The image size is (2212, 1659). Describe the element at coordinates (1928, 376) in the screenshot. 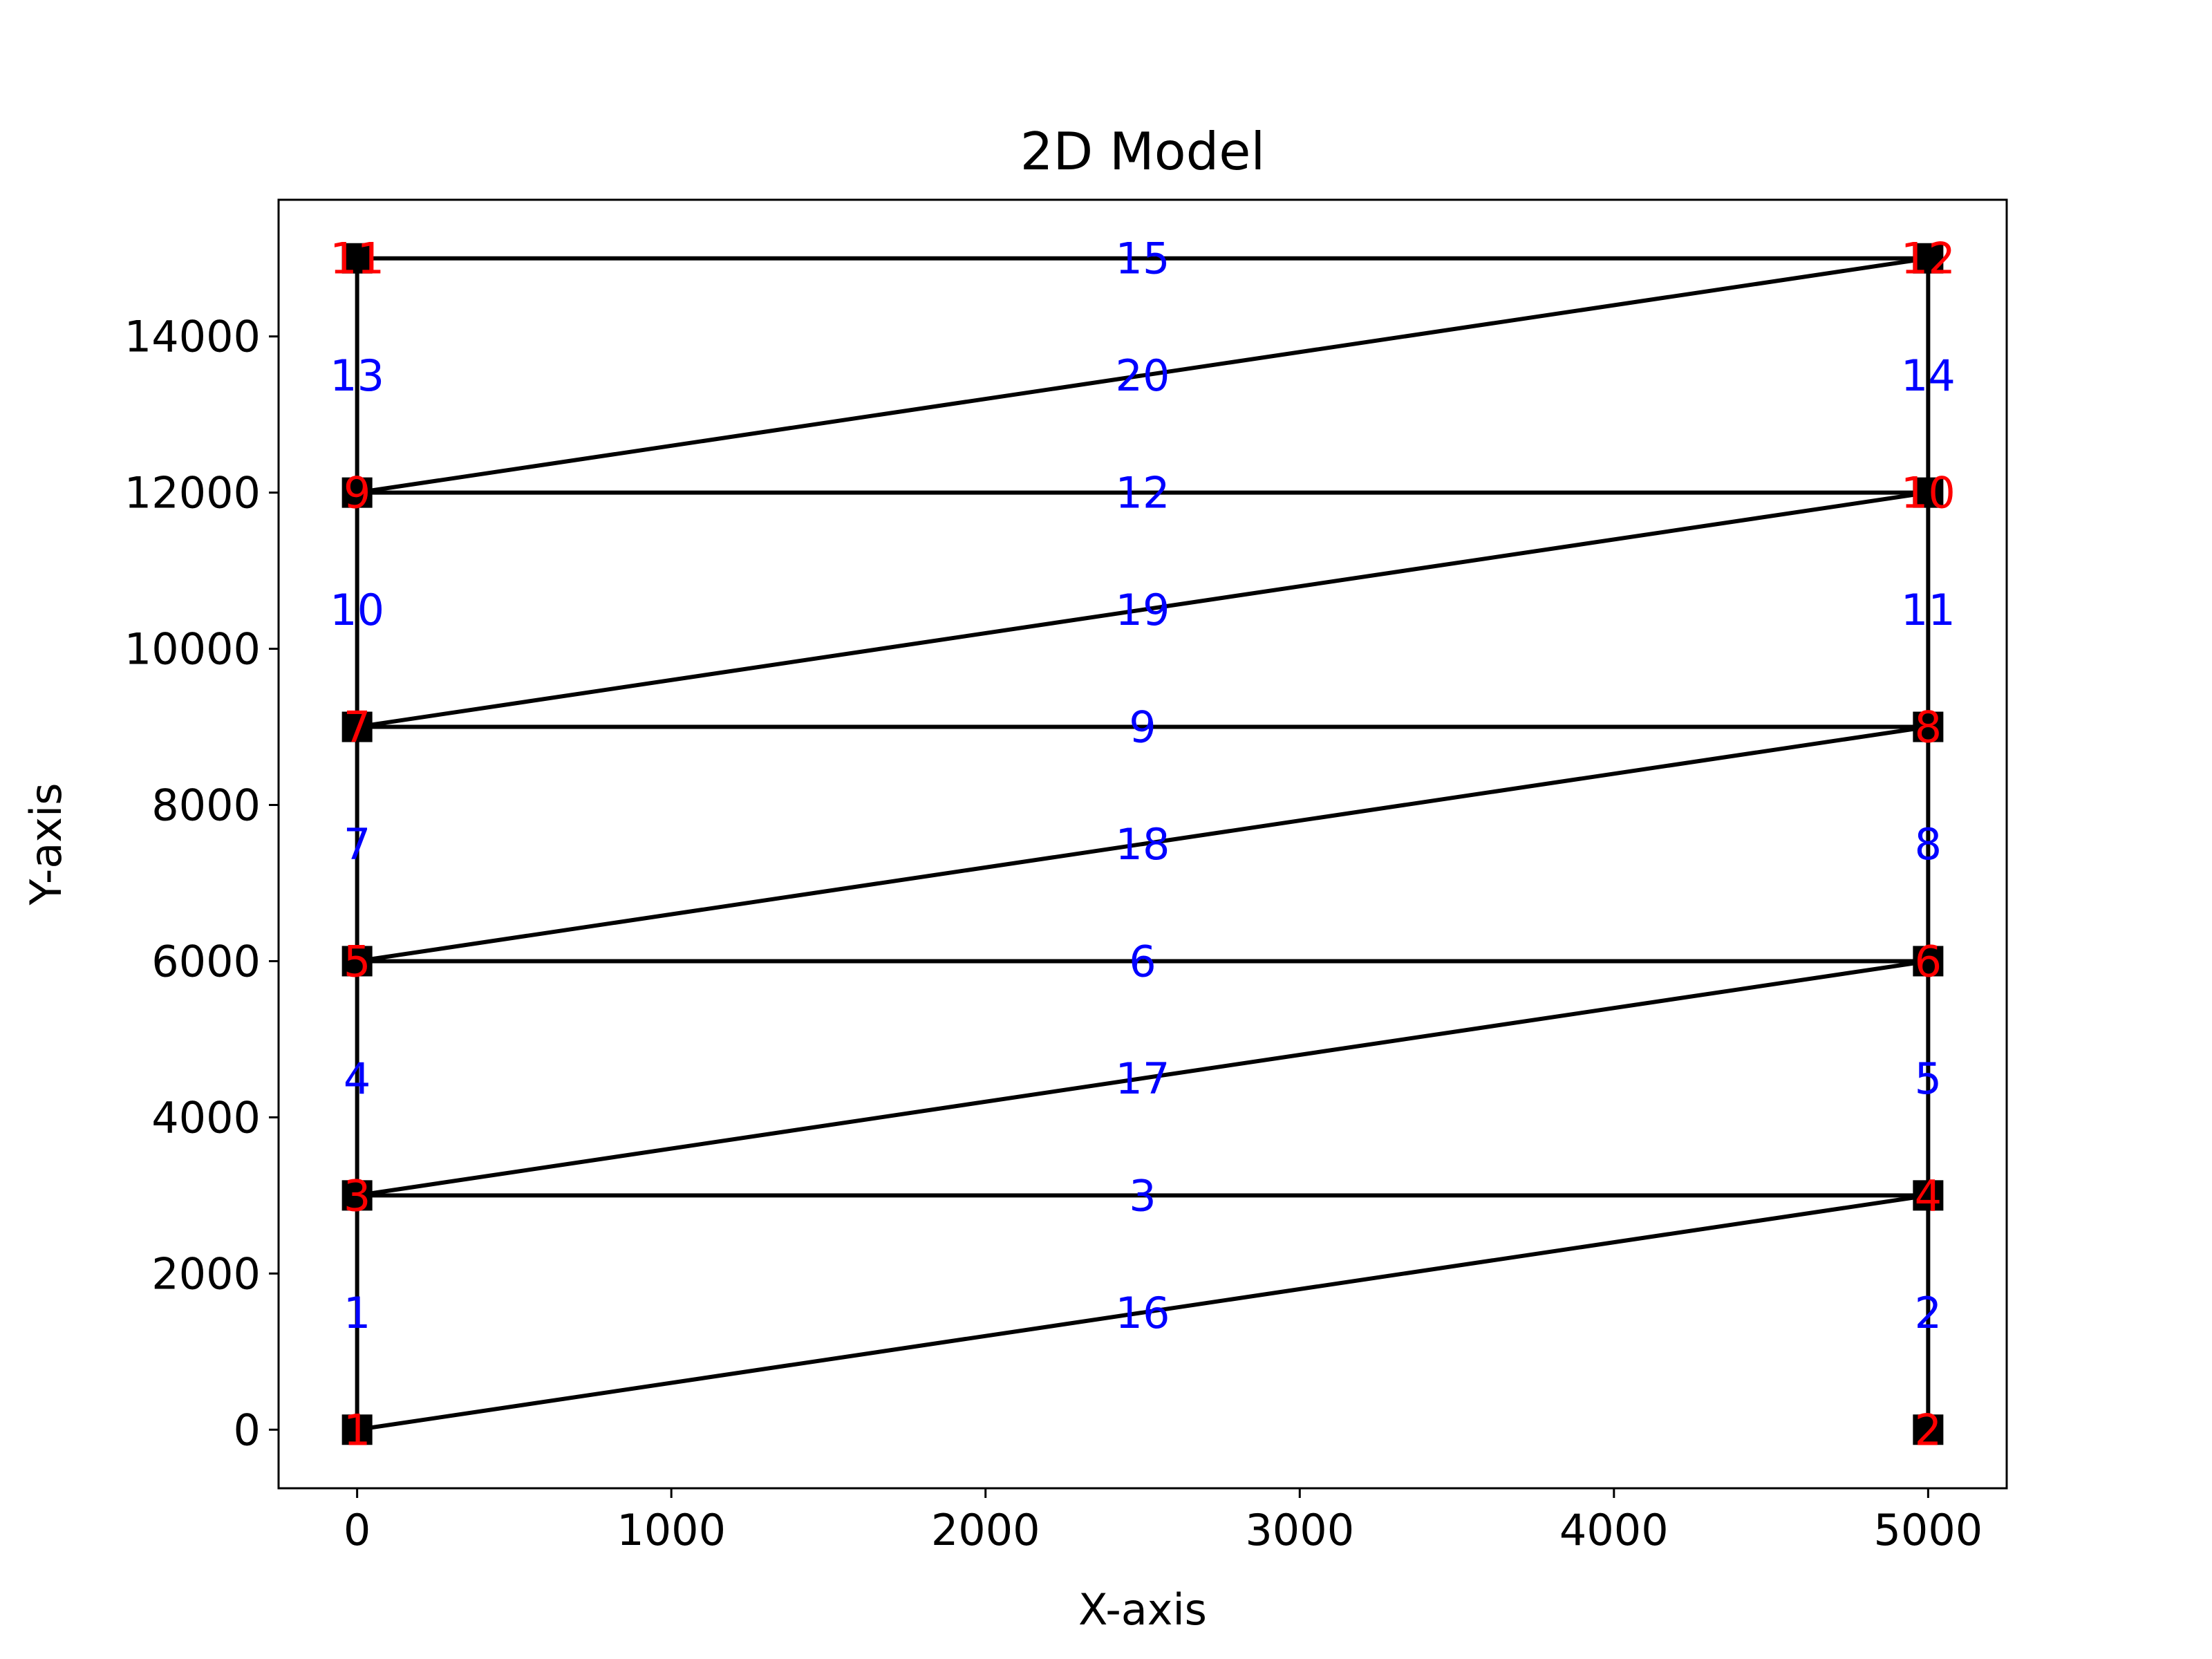

I see `element-label-14: 14` at that location.